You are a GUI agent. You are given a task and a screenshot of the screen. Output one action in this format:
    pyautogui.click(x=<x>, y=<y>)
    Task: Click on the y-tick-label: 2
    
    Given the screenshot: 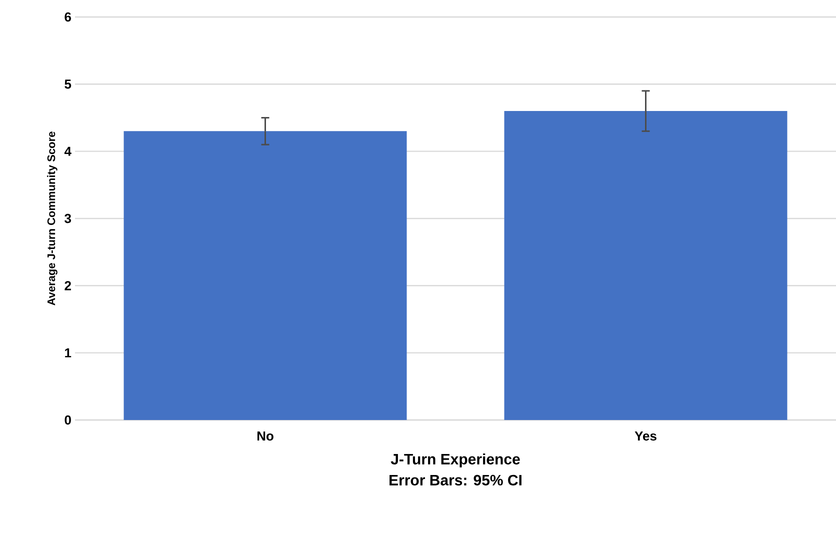 What is the action you would take?
    pyautogui.click(x=67, y=285)
    